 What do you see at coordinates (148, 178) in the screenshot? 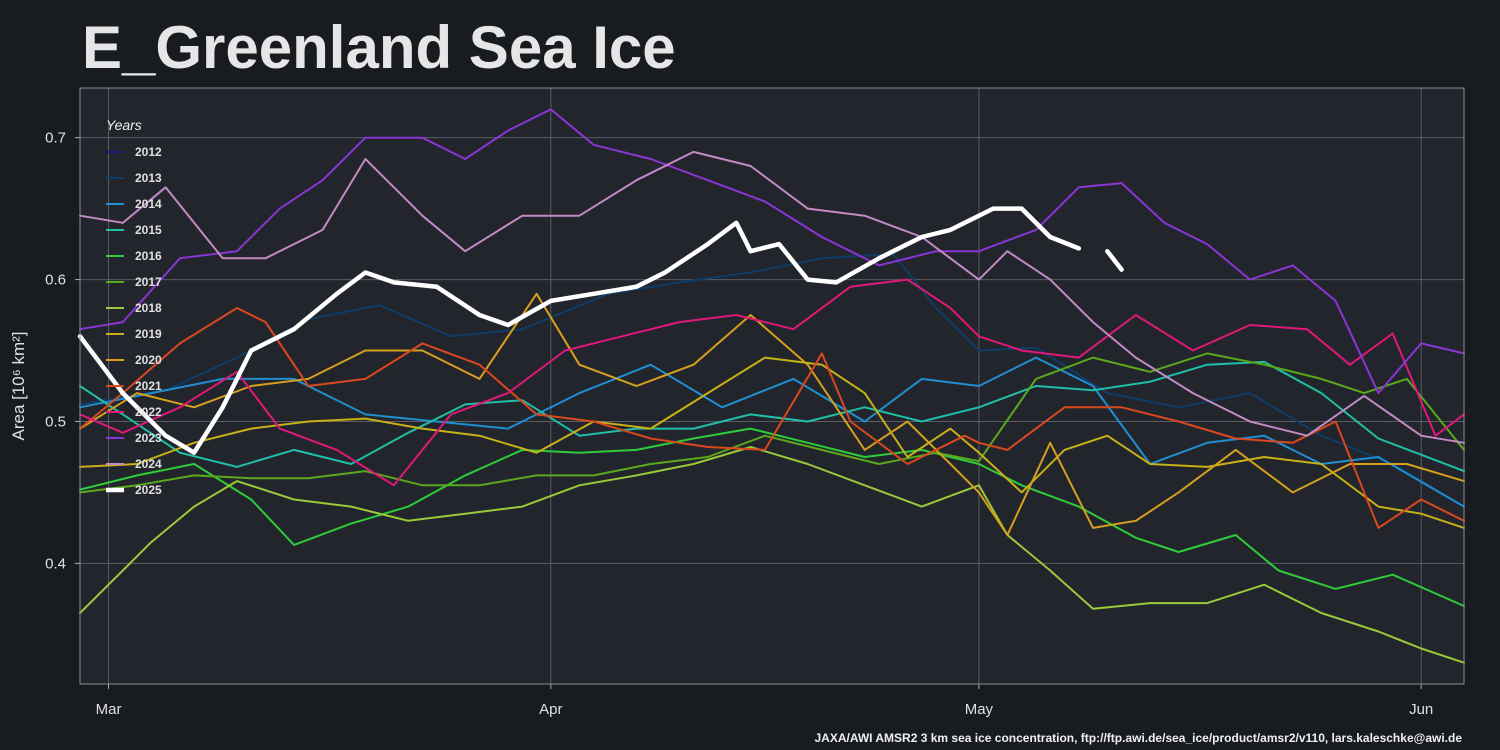
I see `legend-label-2013: 2013` at bounding box center [148, 178].